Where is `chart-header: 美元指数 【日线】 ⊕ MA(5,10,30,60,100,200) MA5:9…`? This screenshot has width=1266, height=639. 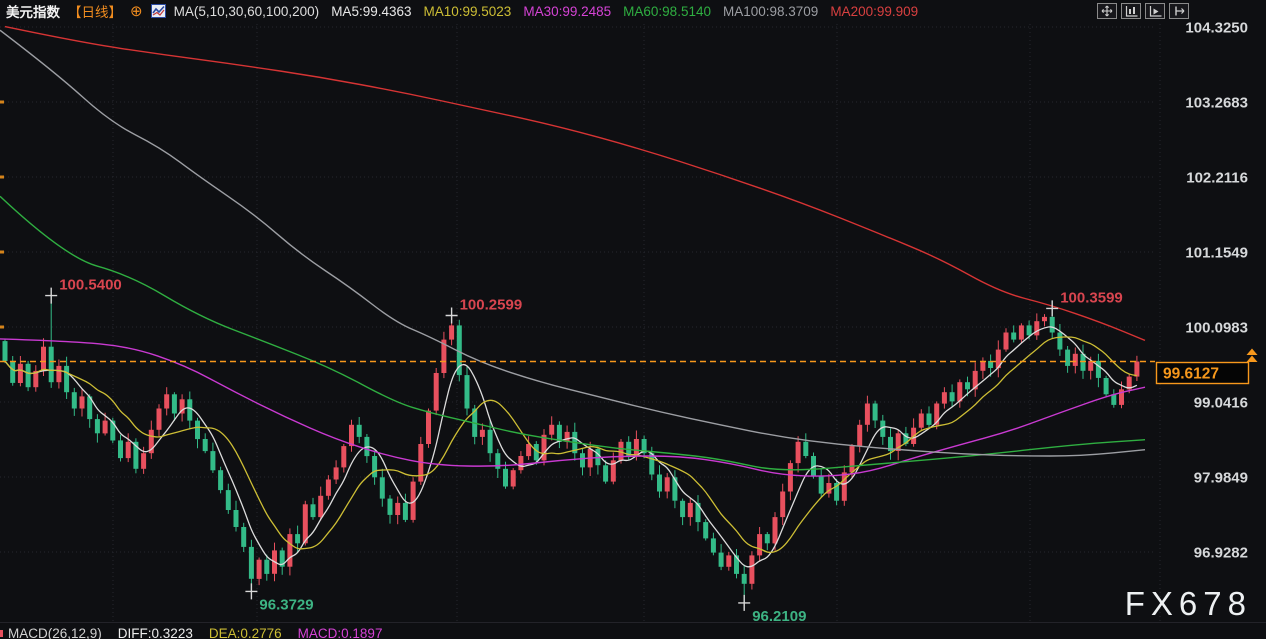
chart-header: 美元指数 【日线】 ⊕ MA(5,10,30,60,100,200) MA5:9… is located at coordinates (462, 11).